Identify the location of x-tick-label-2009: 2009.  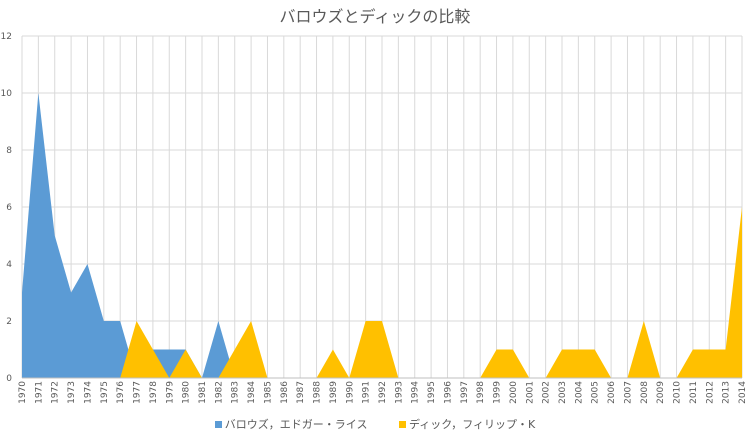
(661, 392).